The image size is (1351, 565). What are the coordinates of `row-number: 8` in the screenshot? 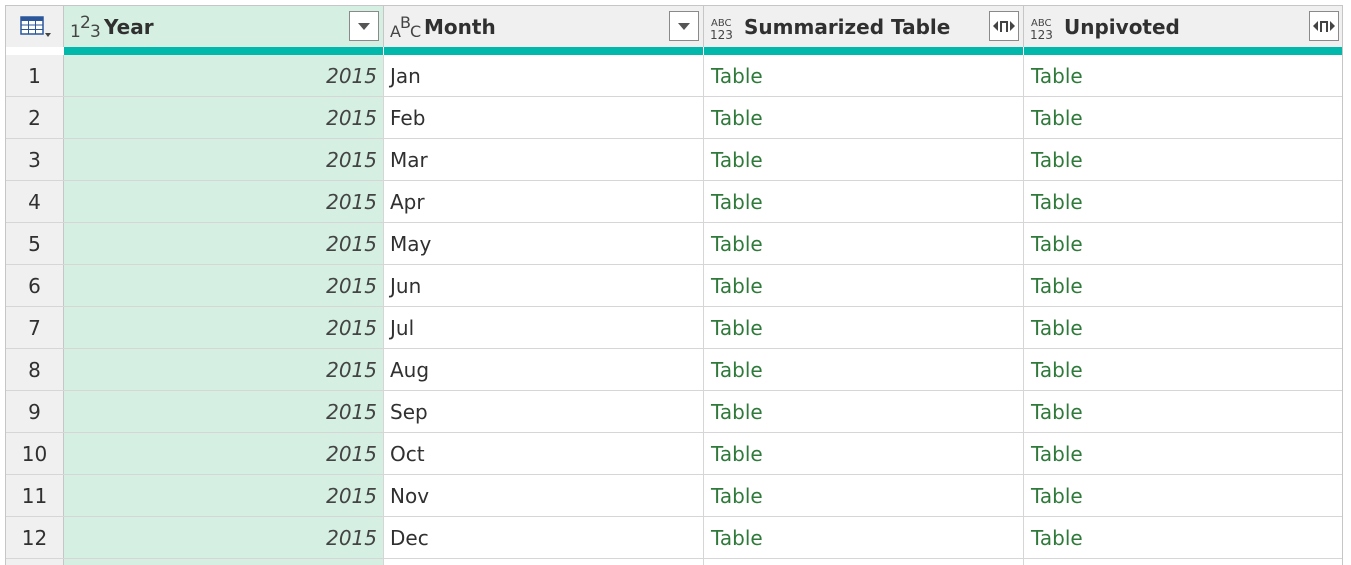 It's located at (35, 369).